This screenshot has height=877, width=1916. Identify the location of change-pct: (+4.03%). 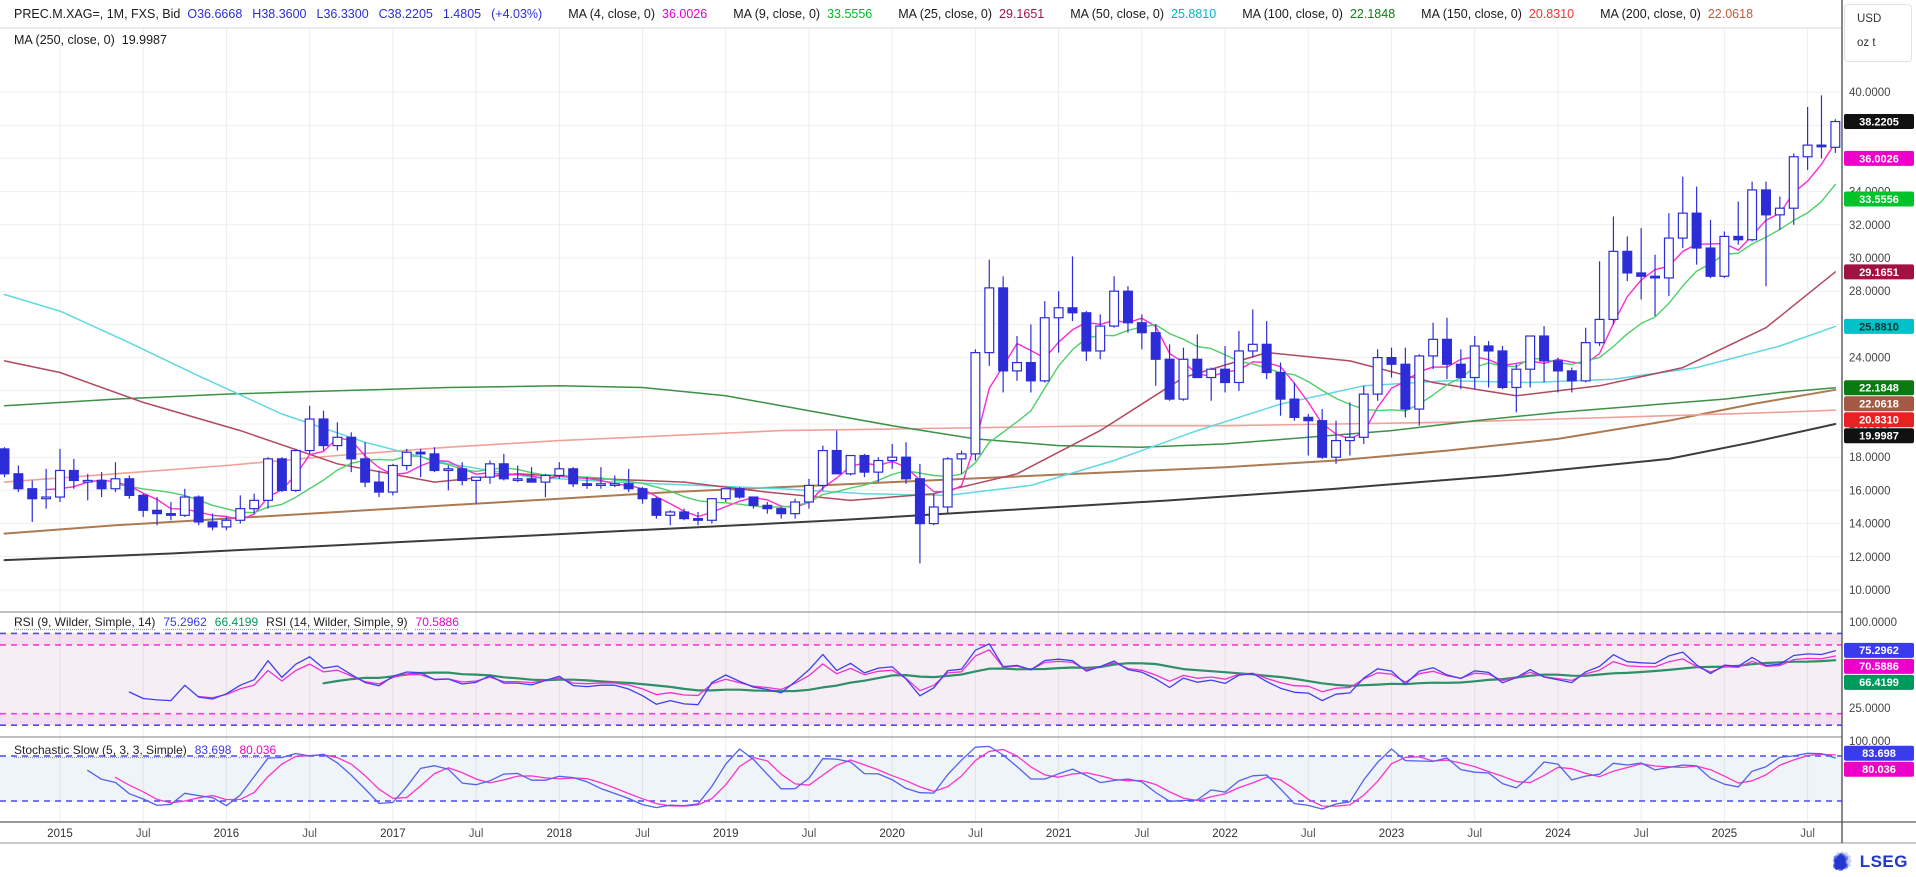
(517, 14).